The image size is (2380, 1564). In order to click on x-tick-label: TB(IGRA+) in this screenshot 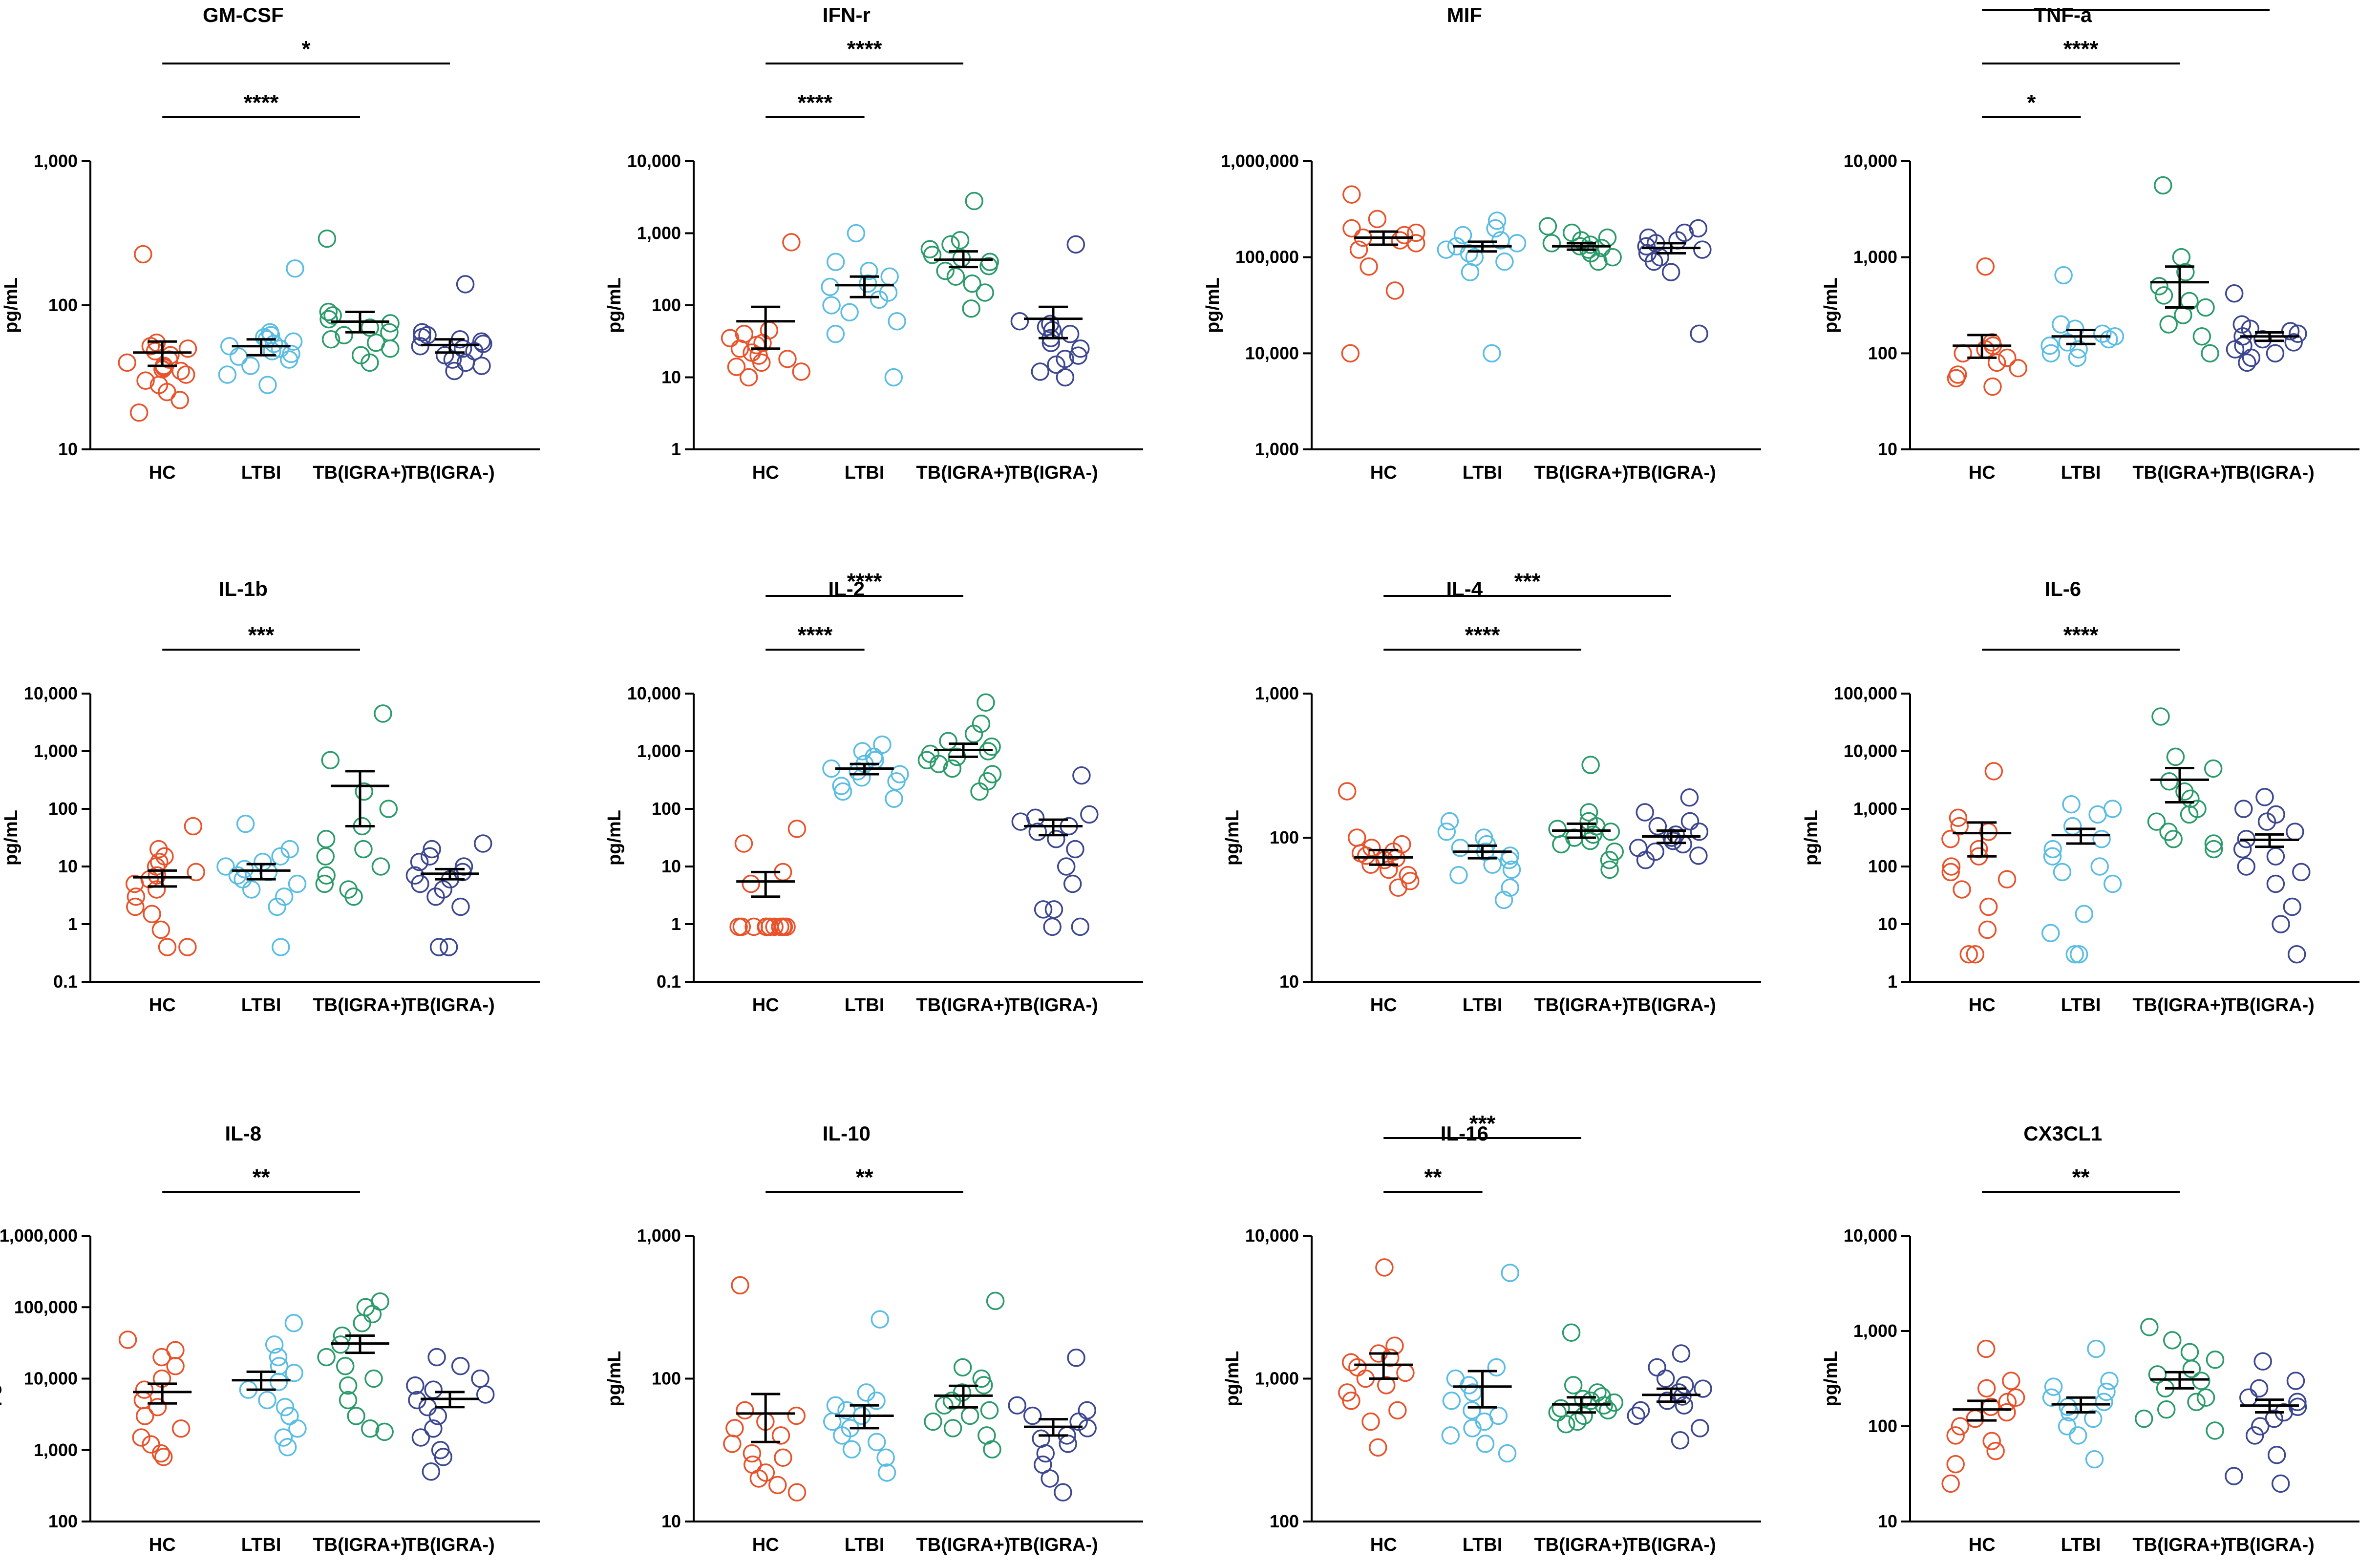, I will do `click(2179, 473)`.